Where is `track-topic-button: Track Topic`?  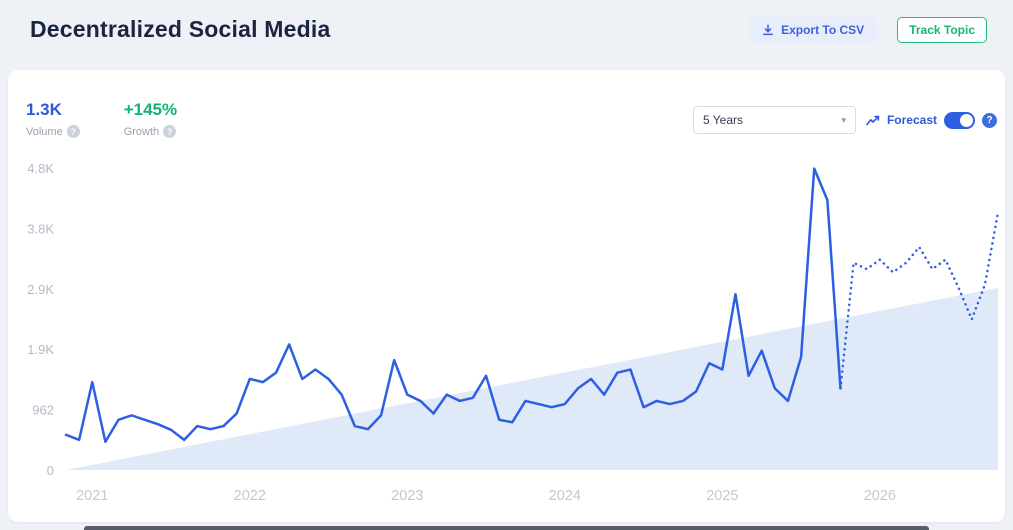
track-topic-button: Track Topic is located at coordinates (942, 29).